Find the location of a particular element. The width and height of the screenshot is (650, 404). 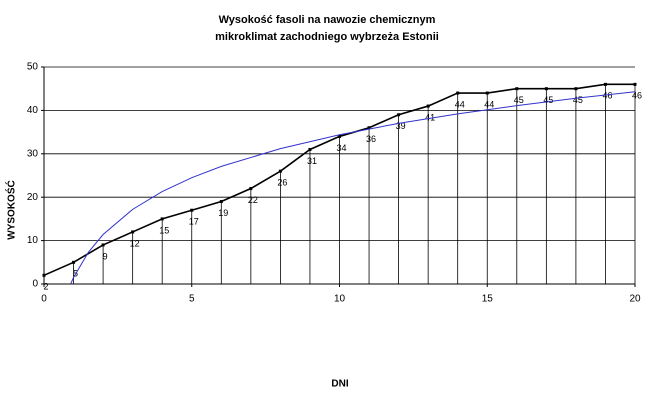

chart-subtitle: mikroklimat zachodniego wybrzeża Estonii is located at coordinates (327, 37).